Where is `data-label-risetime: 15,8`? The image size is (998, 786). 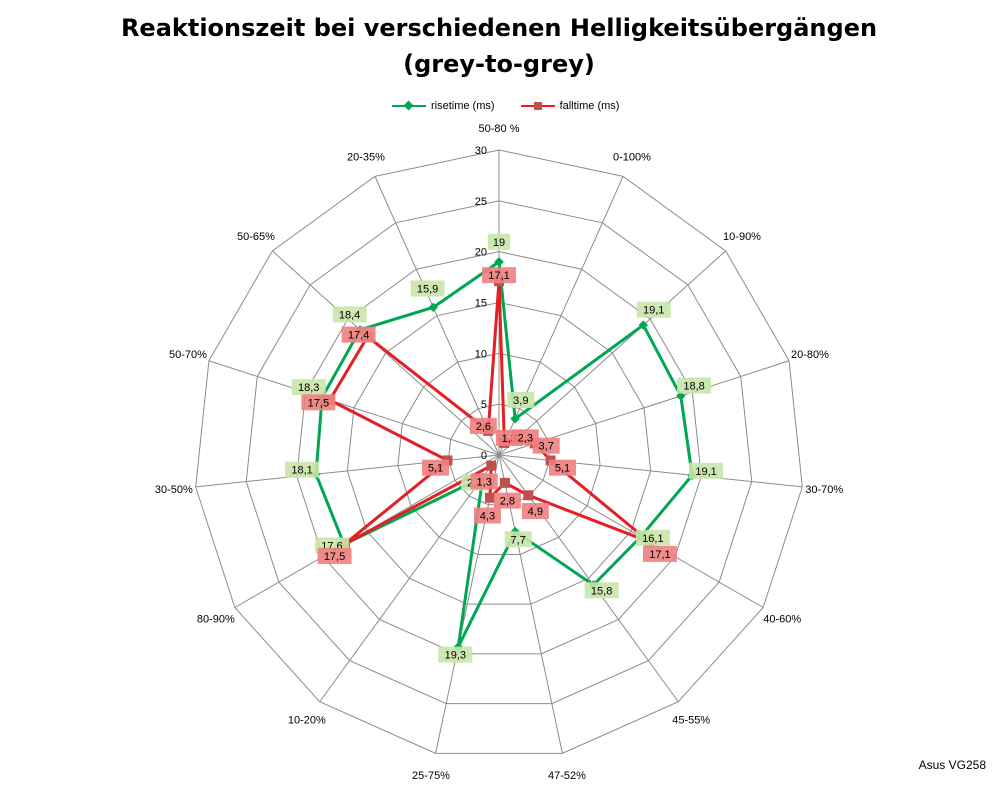
data-label-risetime: 15,8 is located at coordinates (601, 591).